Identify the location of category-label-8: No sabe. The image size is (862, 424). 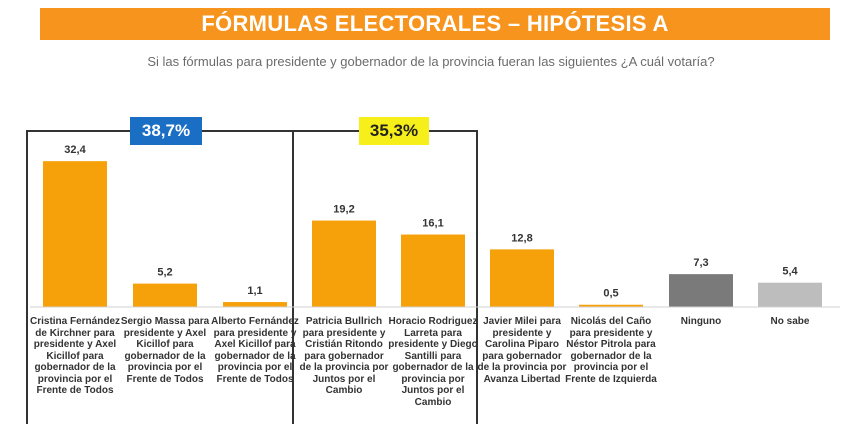
(790, 321).